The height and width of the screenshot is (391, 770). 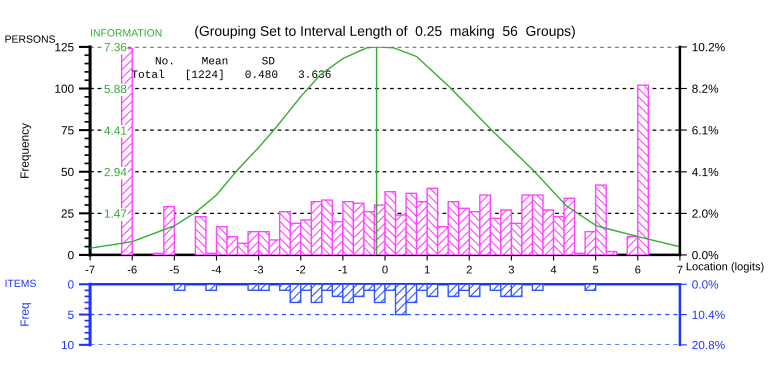 What do you see at coordinates (115, 47) in the screenshot?
I see `y2-tick-label: 7.36` at bounding box center [115, 47].